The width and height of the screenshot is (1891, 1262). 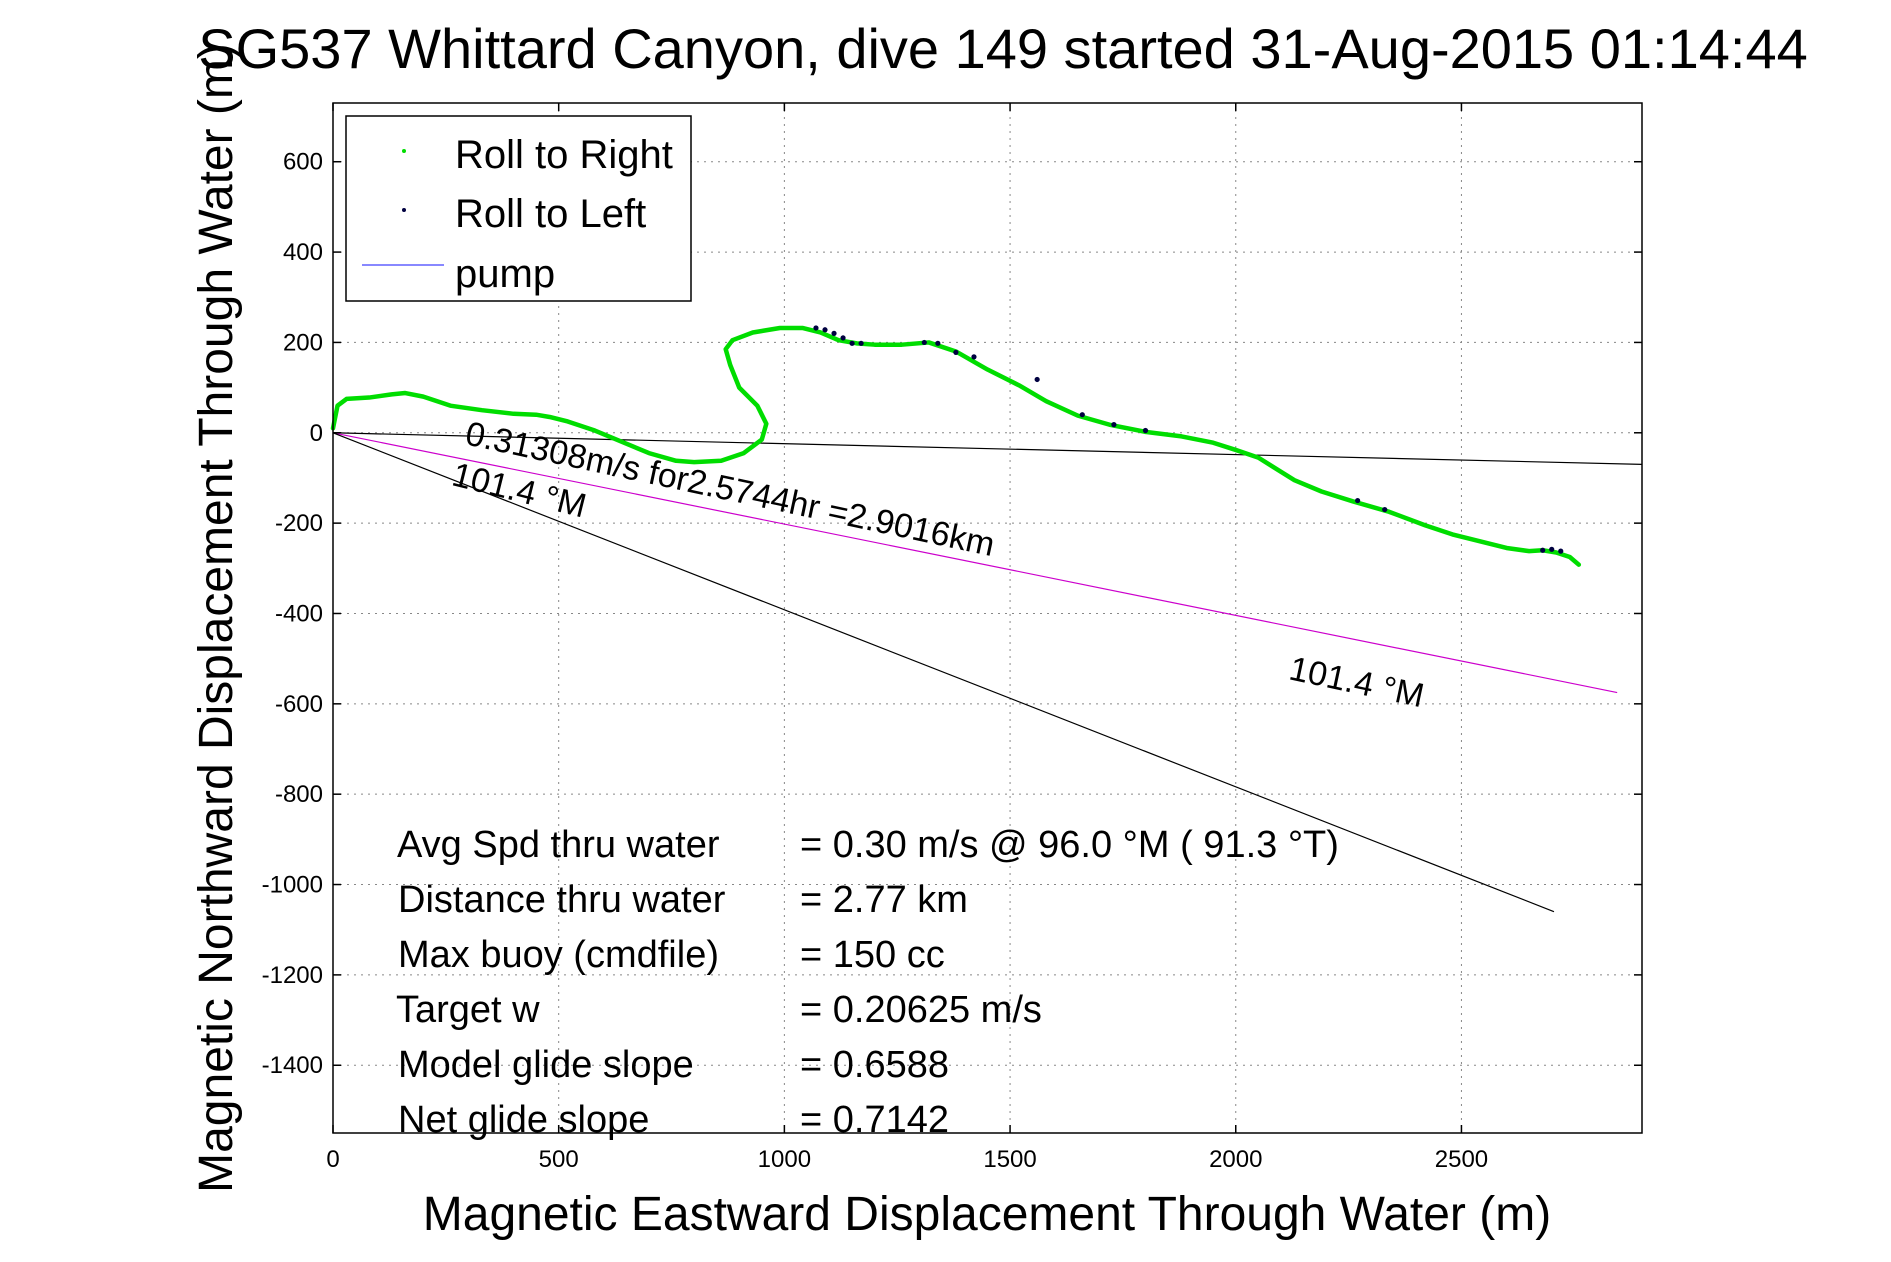 What do you see at coordinates (1009, 1159) in the screenshot?
I see `x-tick-label: 1500` at bounding box center [1009, 1159].